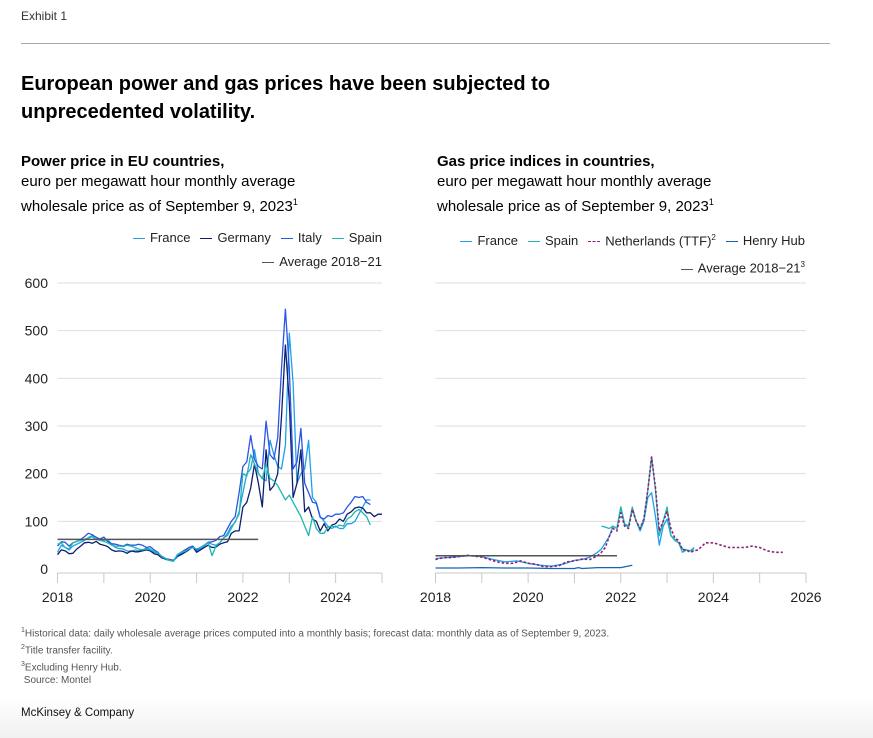 This screenshot has height=738, width=873. What do you see at coordinates (244, 237) in the screenshot?
I see `legend-label: Germany` at bounding box center [244, 237].